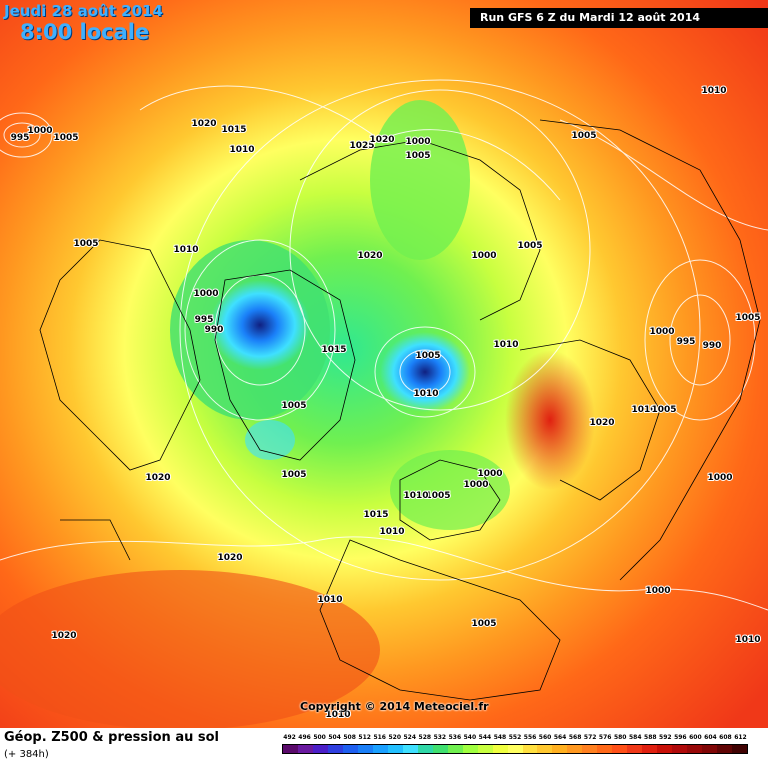 Image resolution: width=768 pixels, height=768 pixels. I want to click on colorbar-label: 596, so click(680, 737).